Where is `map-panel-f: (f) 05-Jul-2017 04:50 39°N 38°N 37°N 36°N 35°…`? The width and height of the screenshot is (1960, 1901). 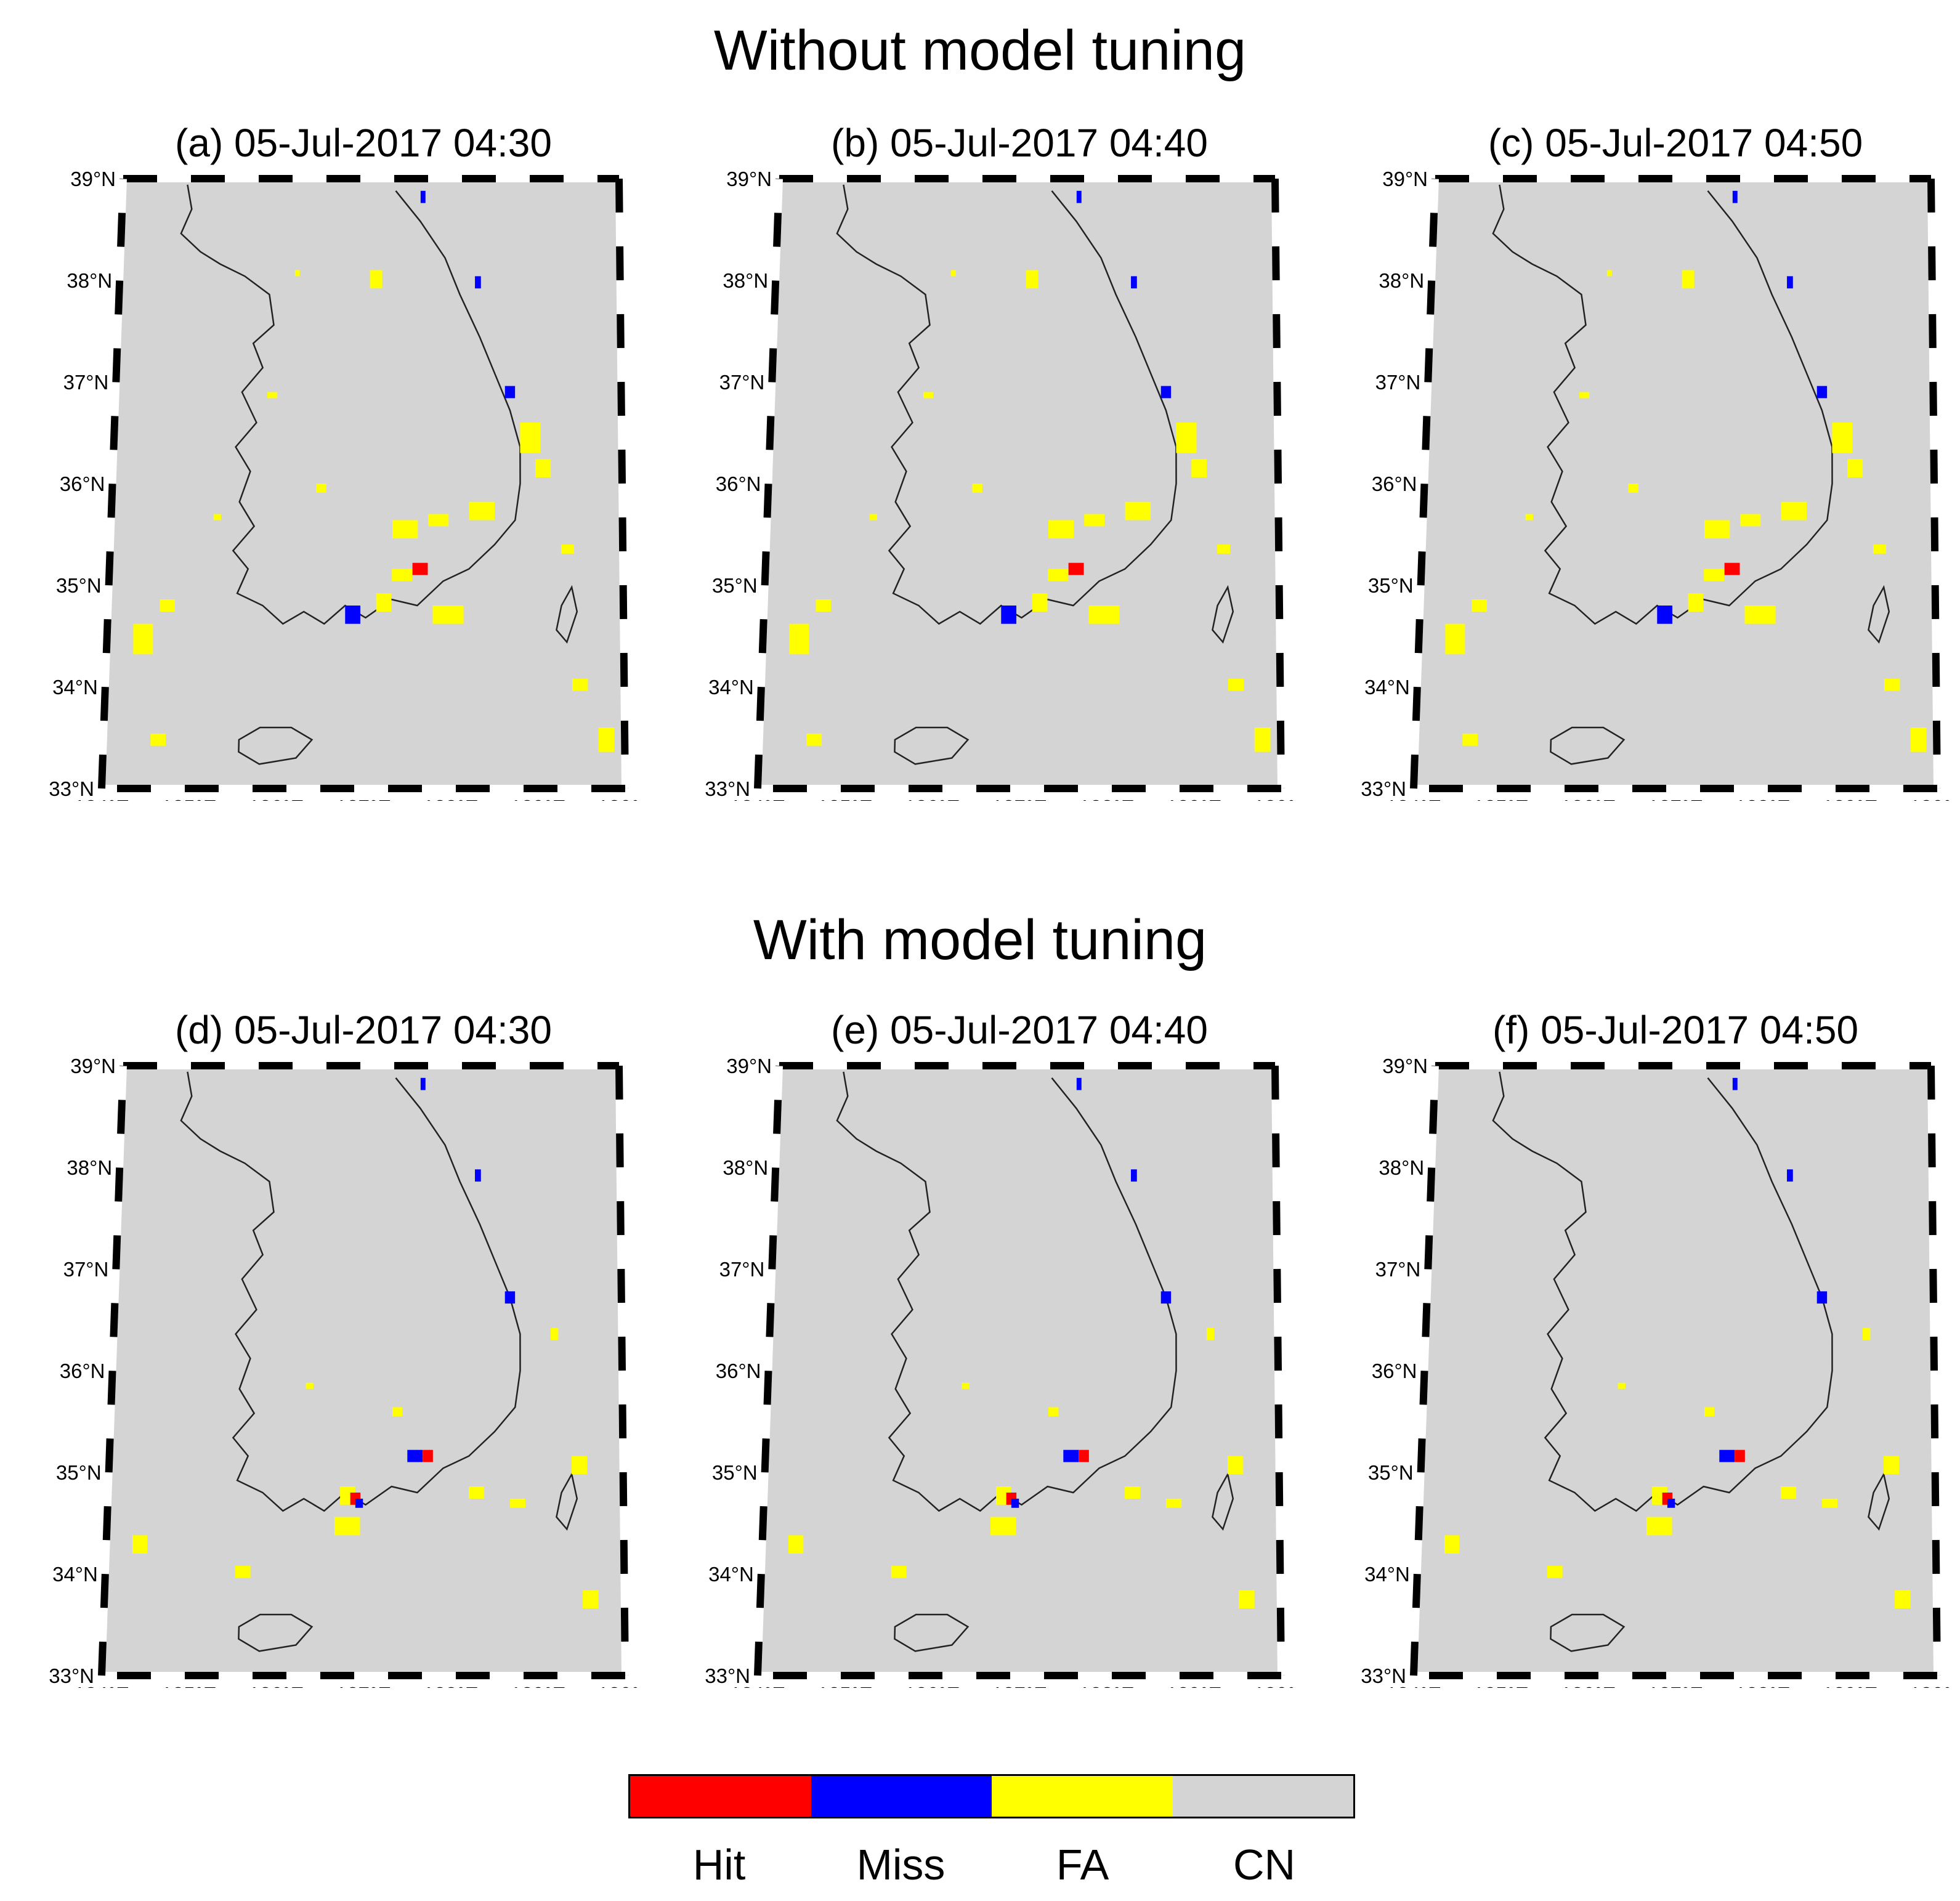 map-panel-f: (f) 05-Jul-2017 04:50 39°N 38°N 37°N 36°N 35°… is located at coordinates (1645, 1349).